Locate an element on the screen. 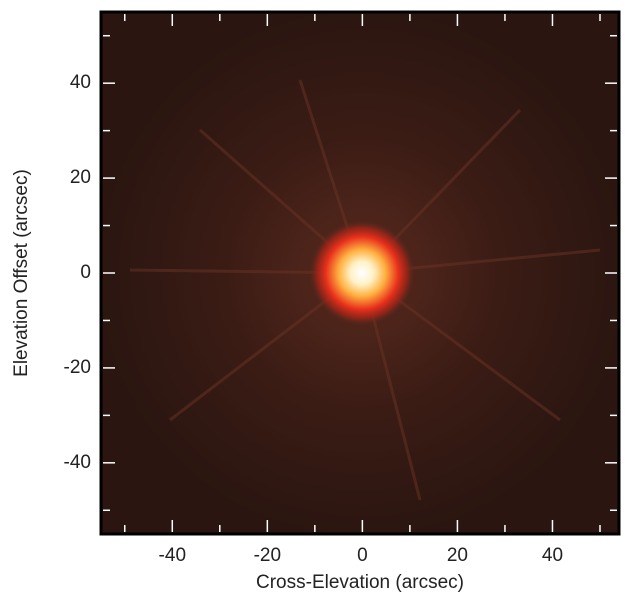 Image resolution: width=626 pixels, height=600 pixels. y-tick-label: -40 is located at coordinates (77, 462).